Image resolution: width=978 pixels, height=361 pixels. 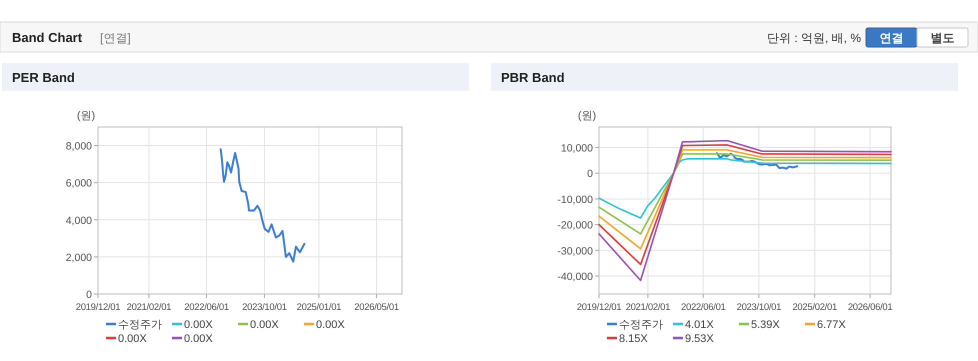 What do you see at coordinates (79, 184) in the screenshot?
I see `y-tick-label: 6,000` at bounding box center [79, 184].